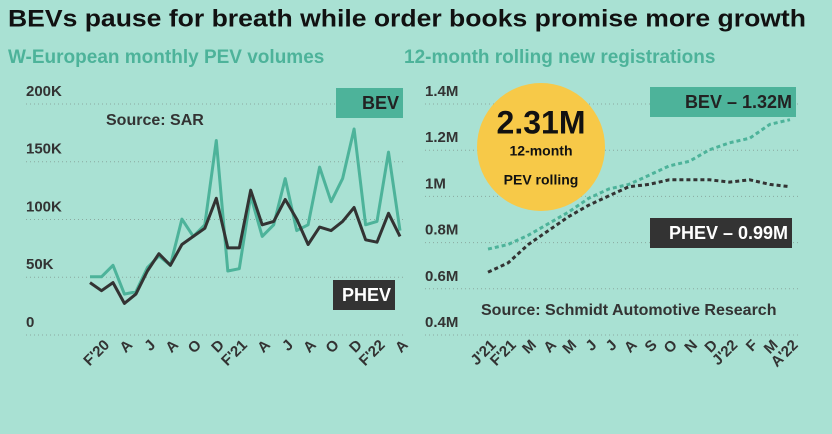  I want to click on annotation: Source: Schmidt Automotive Research, so click(628, 310).